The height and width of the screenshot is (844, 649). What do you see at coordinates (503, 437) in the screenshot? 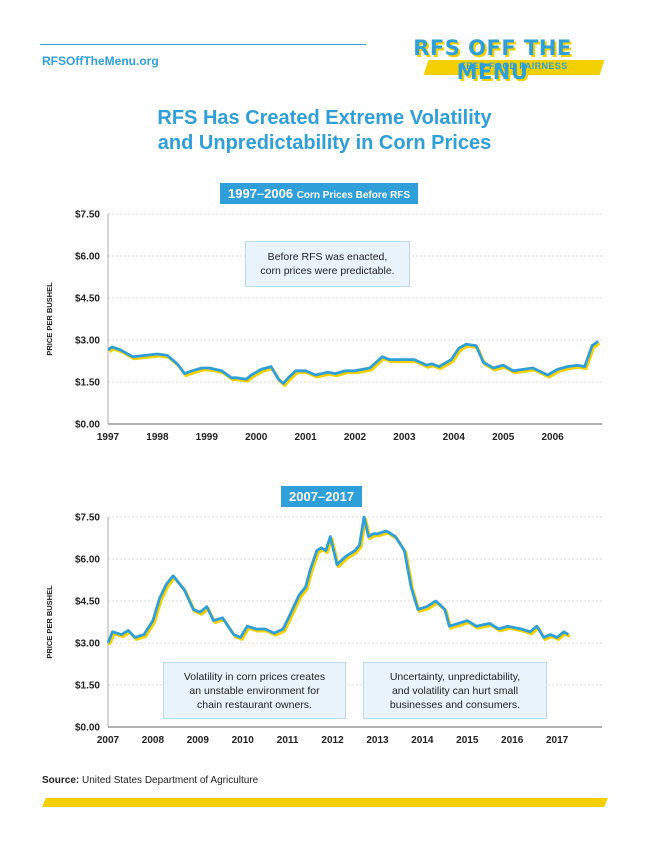
I see `chart1-x-tick-label: 2005` at bounding box center [503, 437].